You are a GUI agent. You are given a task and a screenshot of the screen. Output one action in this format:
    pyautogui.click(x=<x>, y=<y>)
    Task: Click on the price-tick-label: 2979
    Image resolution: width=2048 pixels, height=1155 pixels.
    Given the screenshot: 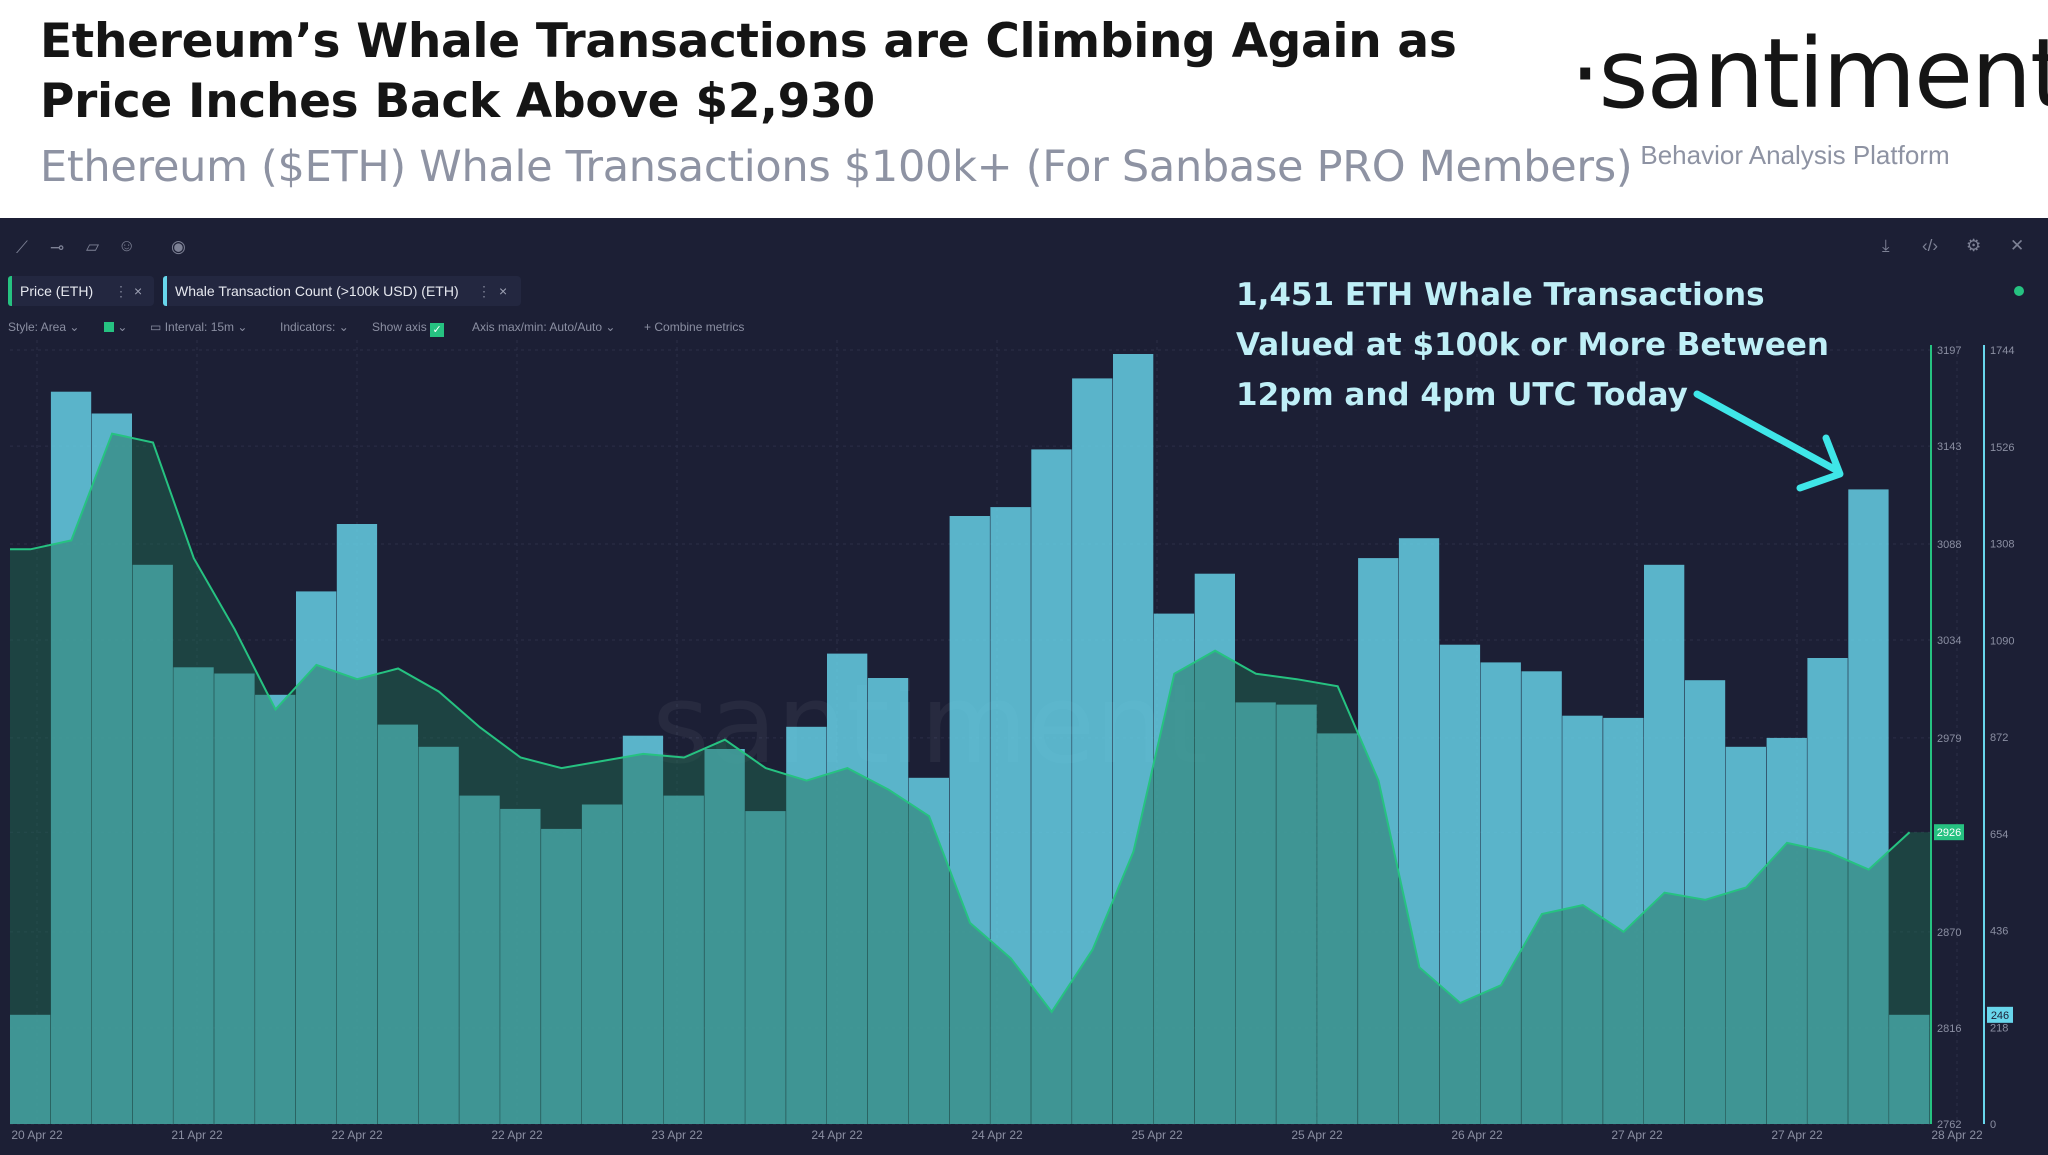 What is the action you would take?
    pyautogui.click(x=1949, y=739)
    